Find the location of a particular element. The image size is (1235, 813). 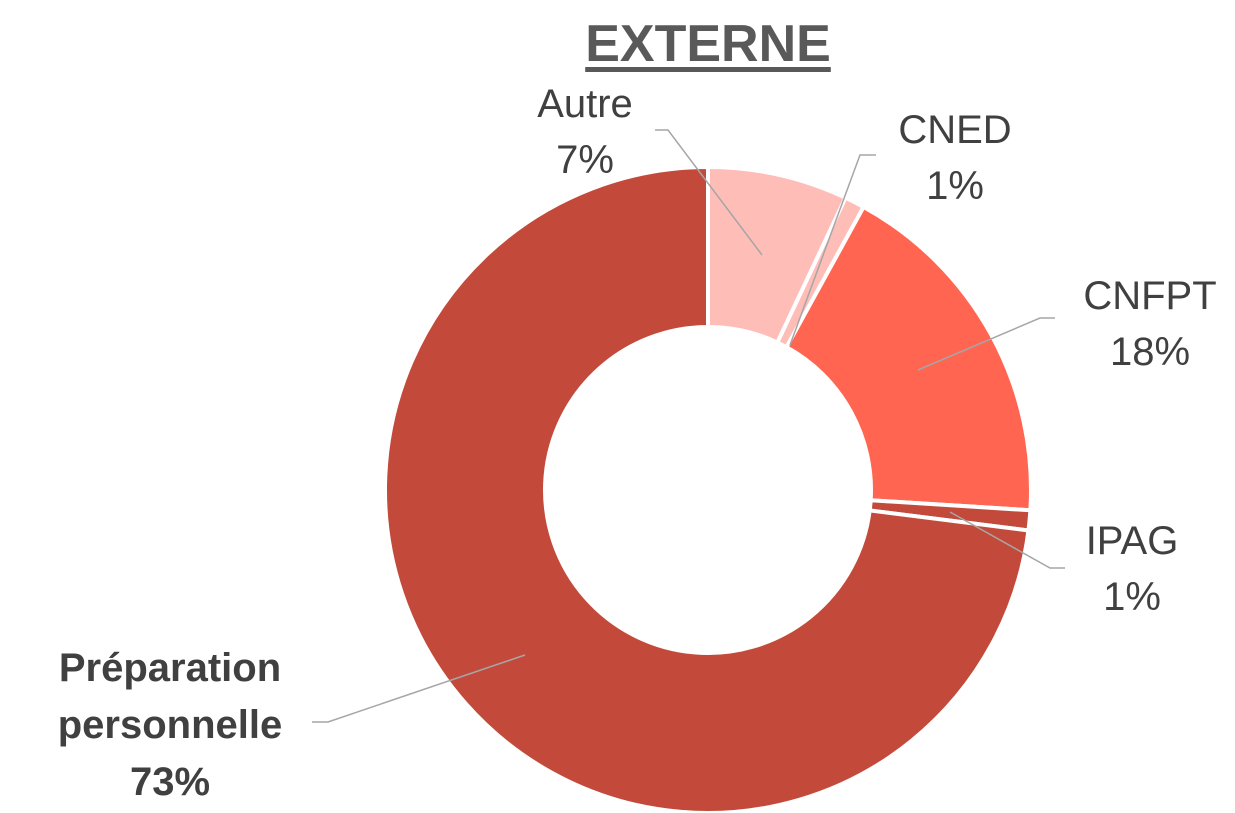

data-label: CNED 1% is located at coordinates (954, 158).